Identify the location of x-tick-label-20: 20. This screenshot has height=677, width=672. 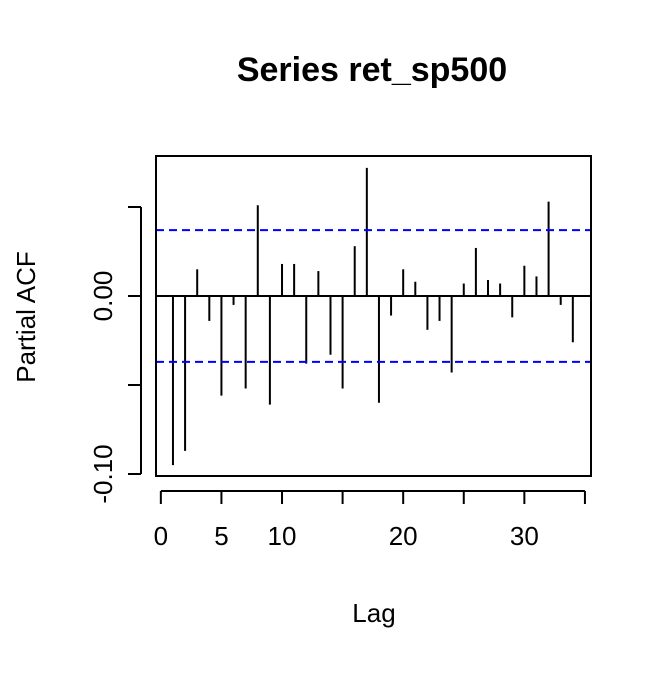
(403, 536).